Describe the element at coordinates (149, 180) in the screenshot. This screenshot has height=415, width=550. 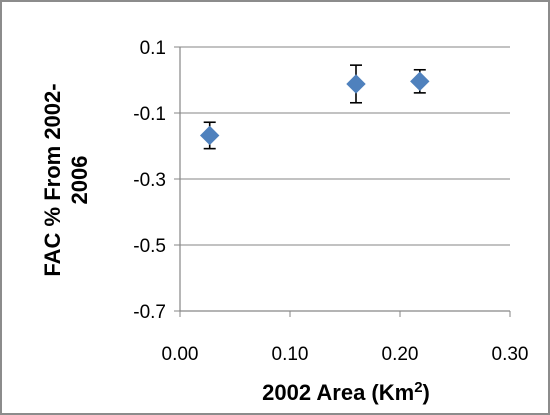
I see `y-tick-label: -0.3` at that location.